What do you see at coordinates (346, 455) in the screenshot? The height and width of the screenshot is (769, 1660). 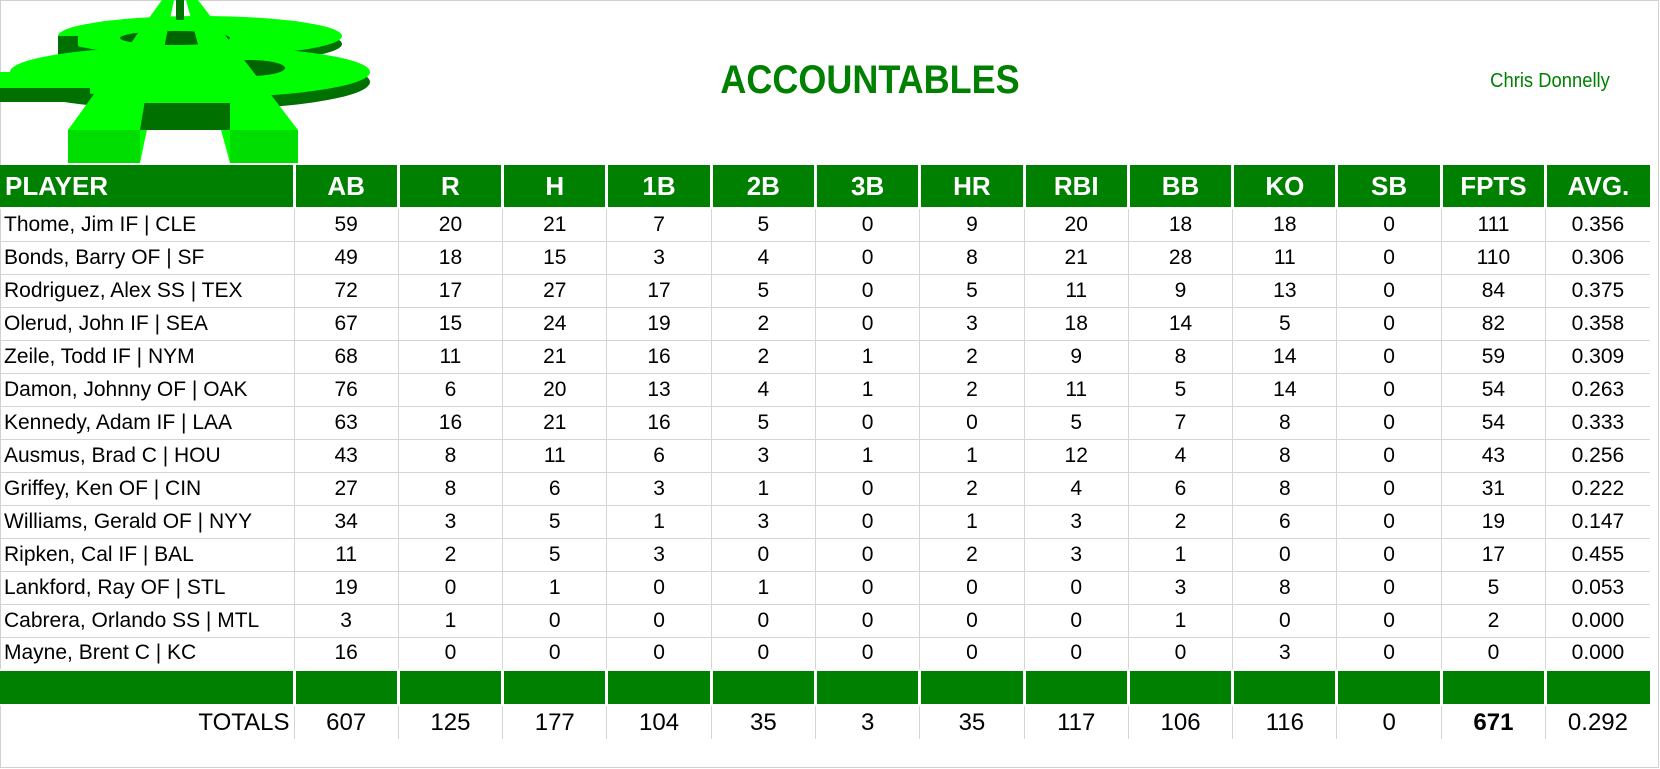 I see `cell-ab: 43` at bounding box center [346, 455].